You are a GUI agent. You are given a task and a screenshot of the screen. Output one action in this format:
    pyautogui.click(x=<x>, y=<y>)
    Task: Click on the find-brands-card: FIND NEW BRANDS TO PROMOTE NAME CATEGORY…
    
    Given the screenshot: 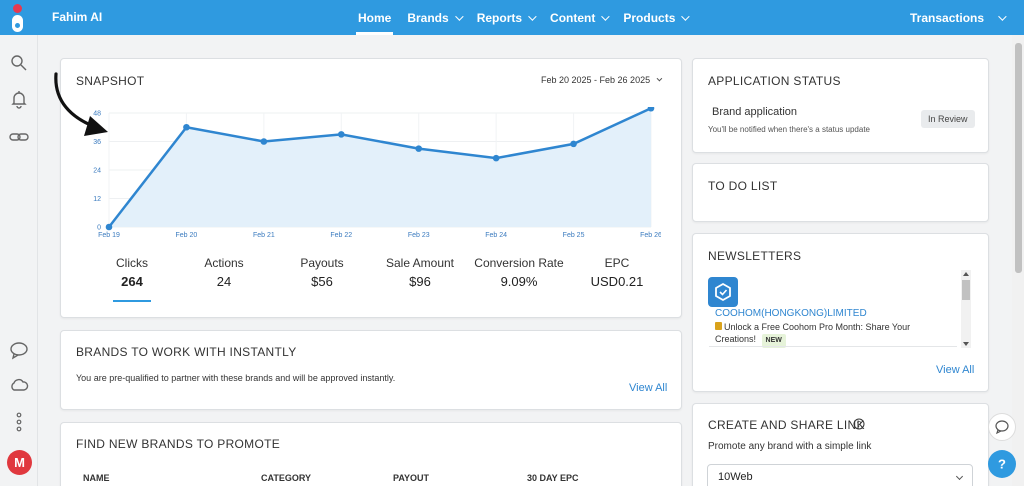 What is the action you would take?
    pyautogui.click(x=371, y=454)
    